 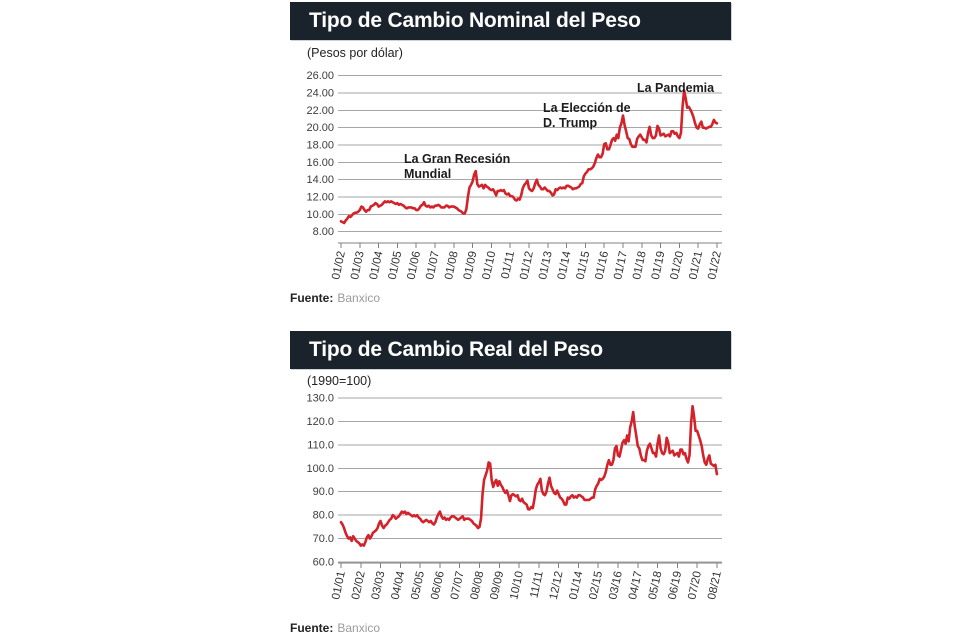 I want to click on y-axis-tick-label: 70.0, so click(x=323, y=539).